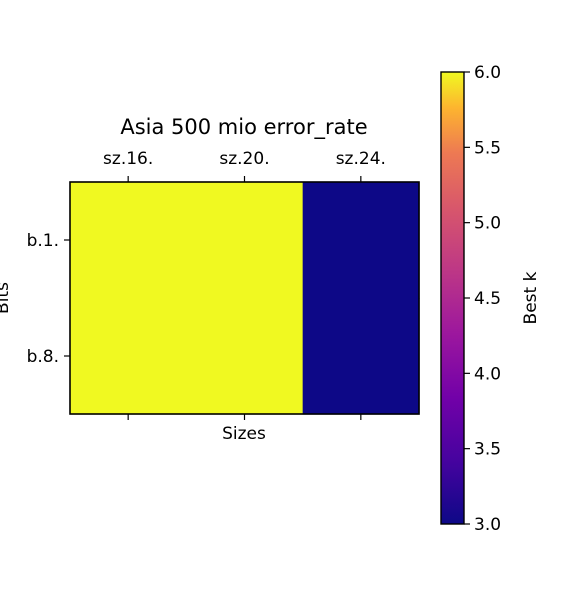  Describe the element at coordinates (487, 450) in the screenshot. I see `colorbar-tick-label: 3.5` at that location.